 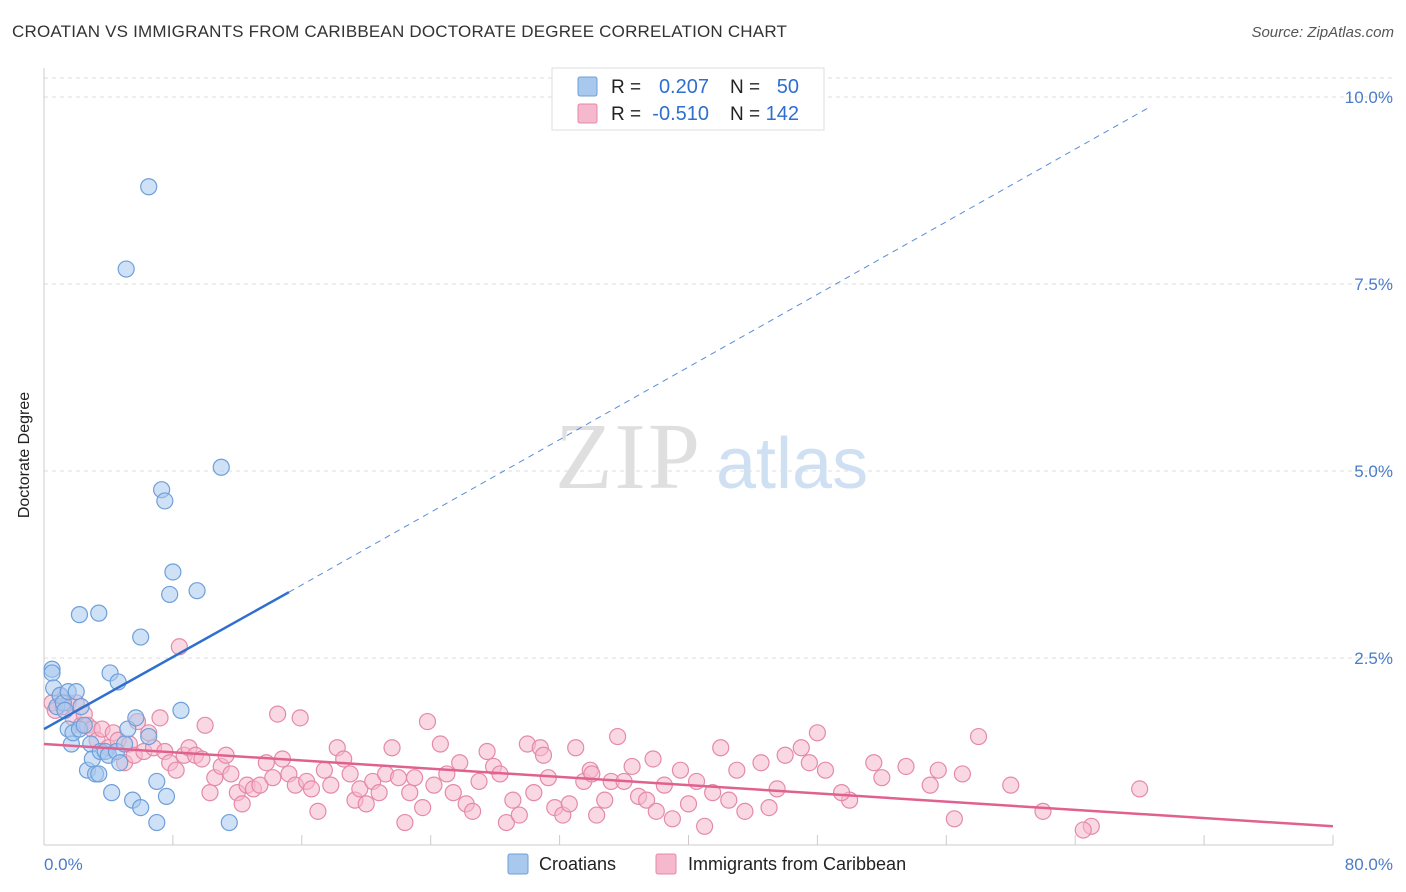 I want to click on stats-n-value-pink: 142, so click(x=782, y=114).